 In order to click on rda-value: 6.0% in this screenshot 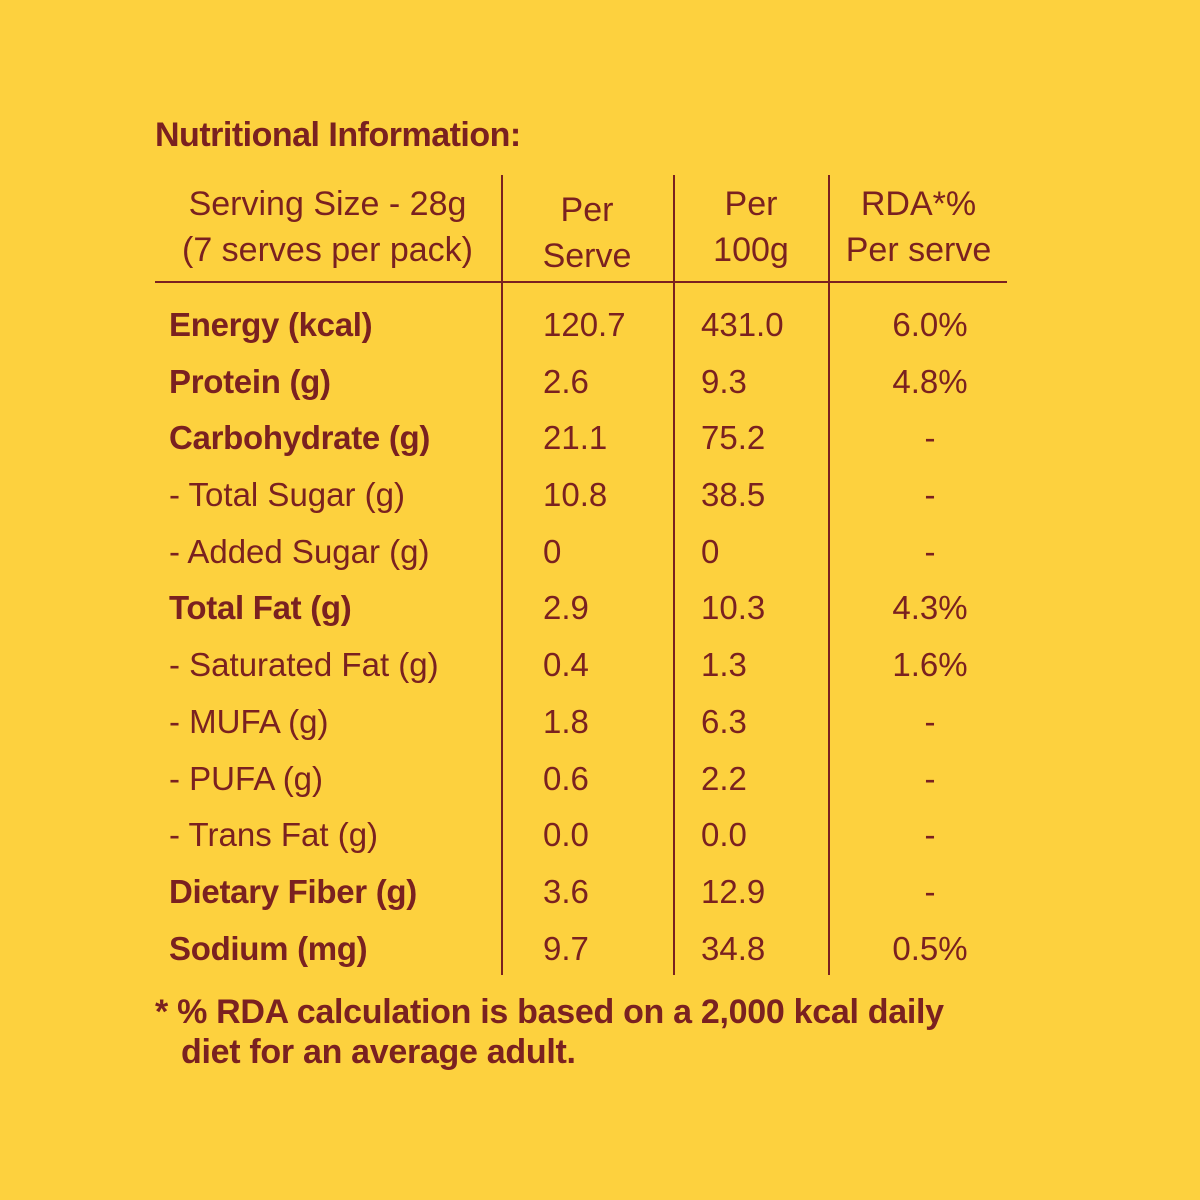, I will do `click(930, 324)`.